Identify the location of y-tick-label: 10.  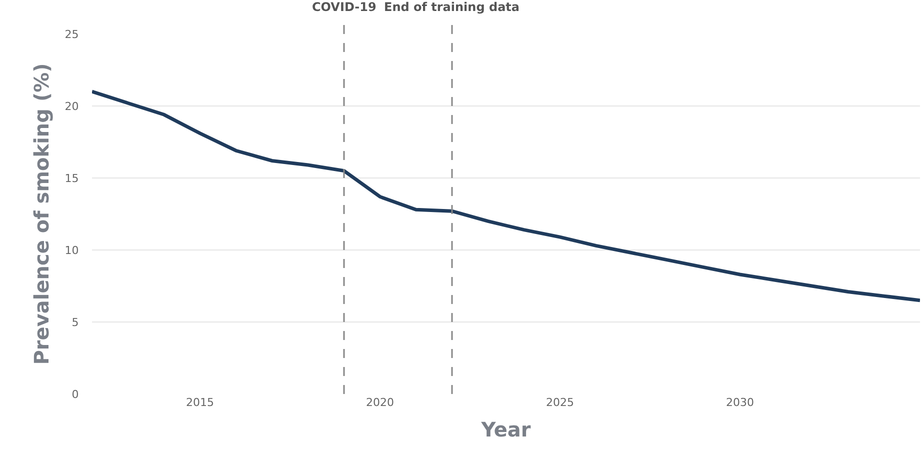
(71, 250).